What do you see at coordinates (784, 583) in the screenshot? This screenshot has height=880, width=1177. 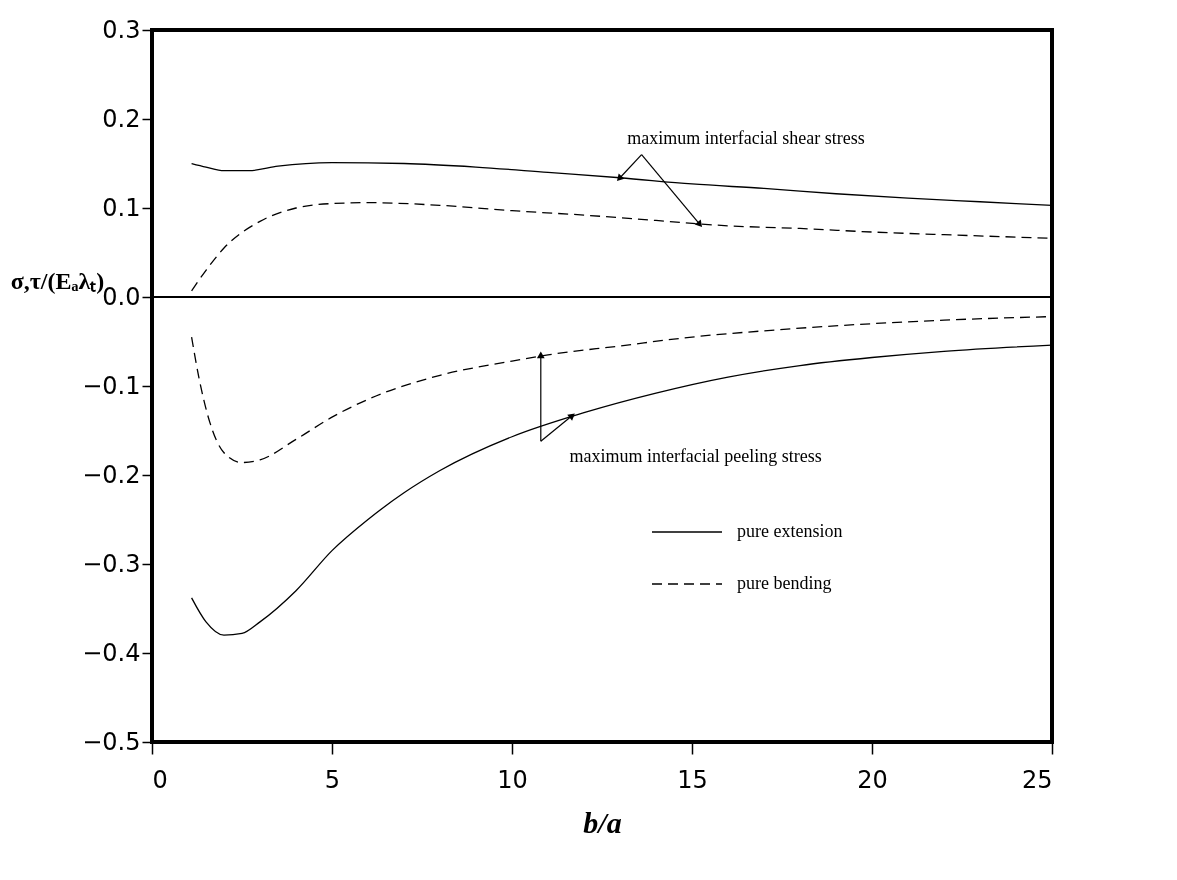 I see `legend-label: pure bending` at bounding box center [784, 583].